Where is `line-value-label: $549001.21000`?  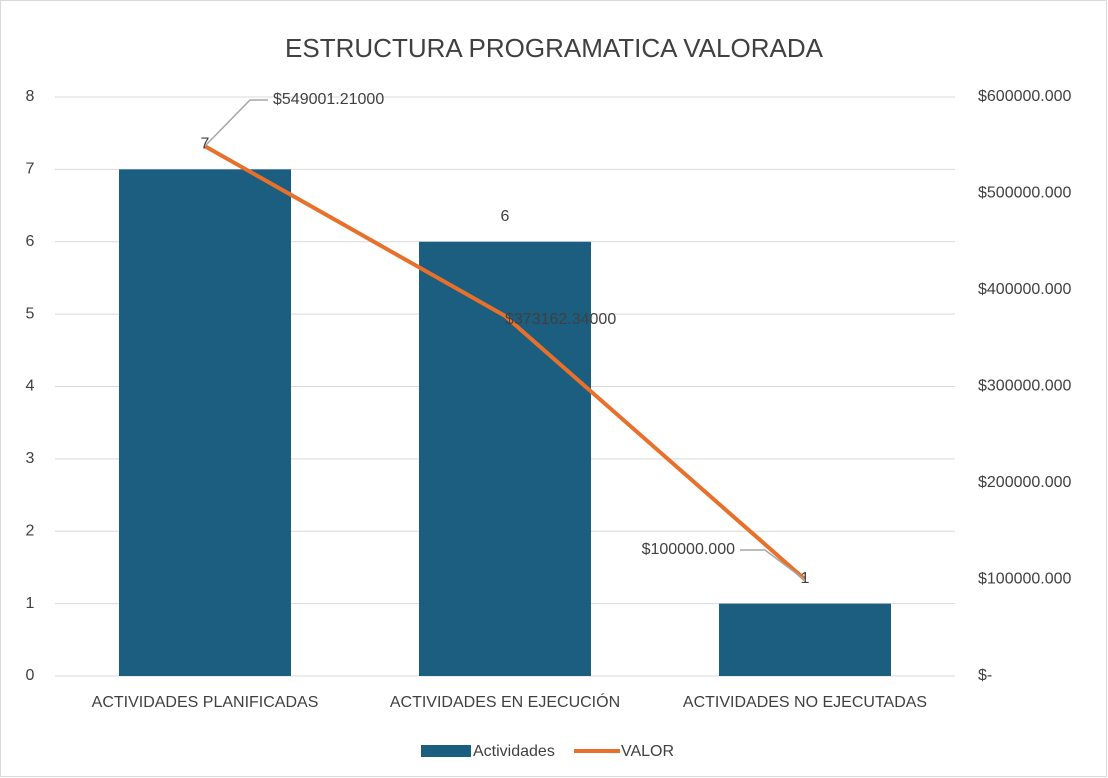
line-value-label: $549001.21000 is located at coordinates (328, 99).